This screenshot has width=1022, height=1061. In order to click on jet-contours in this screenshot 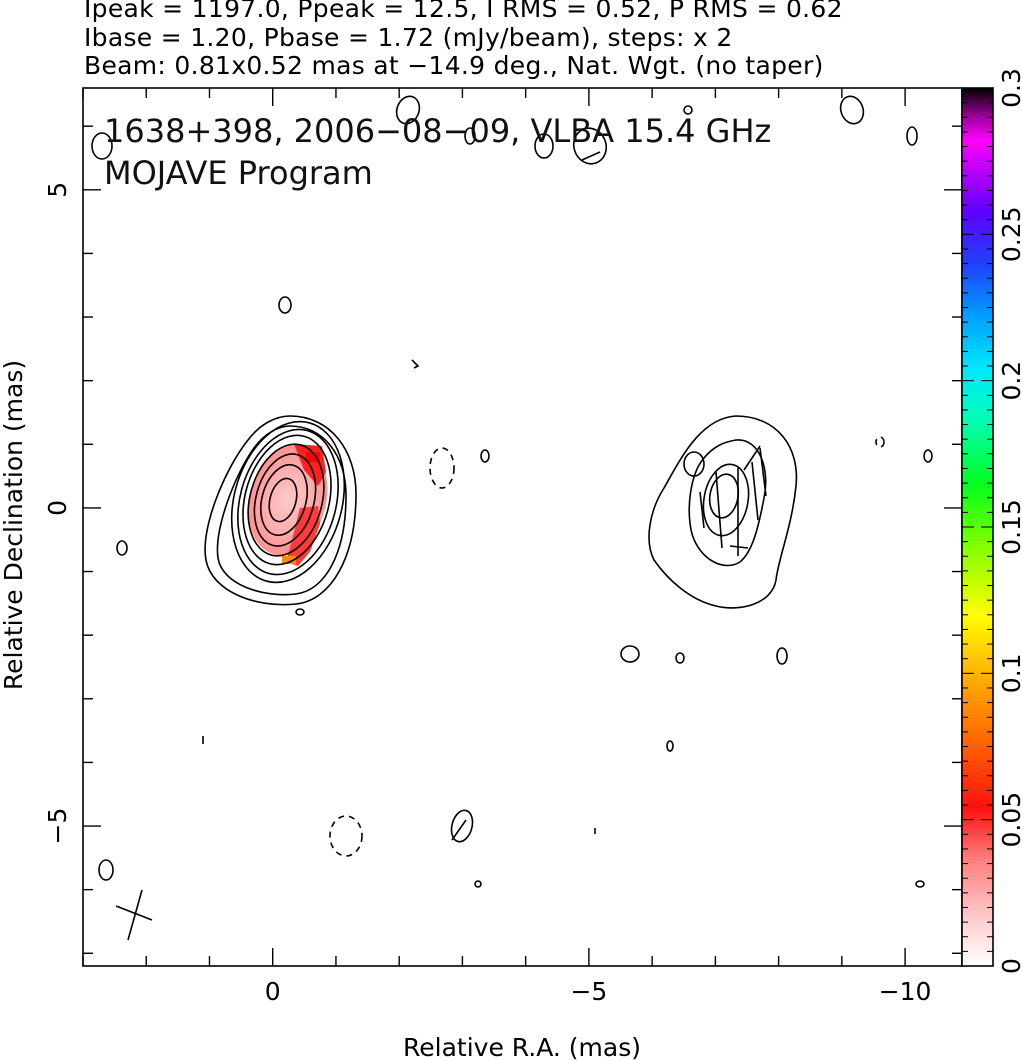, I will do `click(723, 512)`.